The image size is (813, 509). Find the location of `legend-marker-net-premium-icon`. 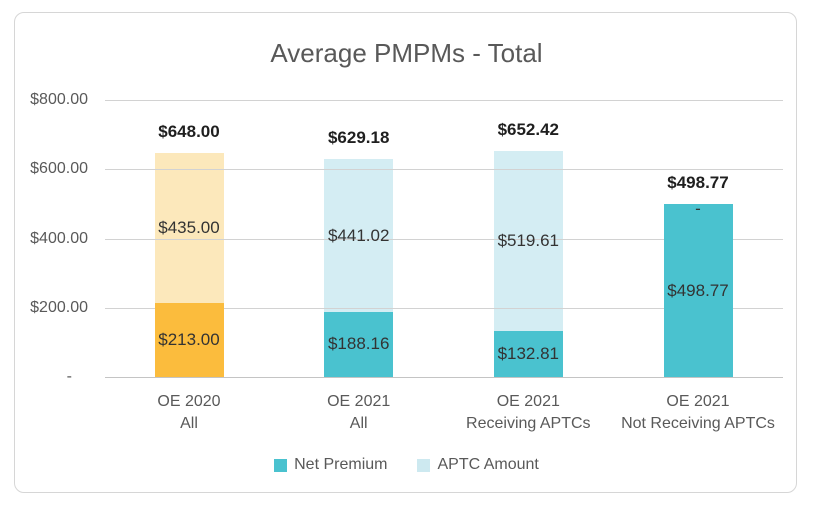

legend-marker-net-premium-icon is located at coordinates (281, 465).